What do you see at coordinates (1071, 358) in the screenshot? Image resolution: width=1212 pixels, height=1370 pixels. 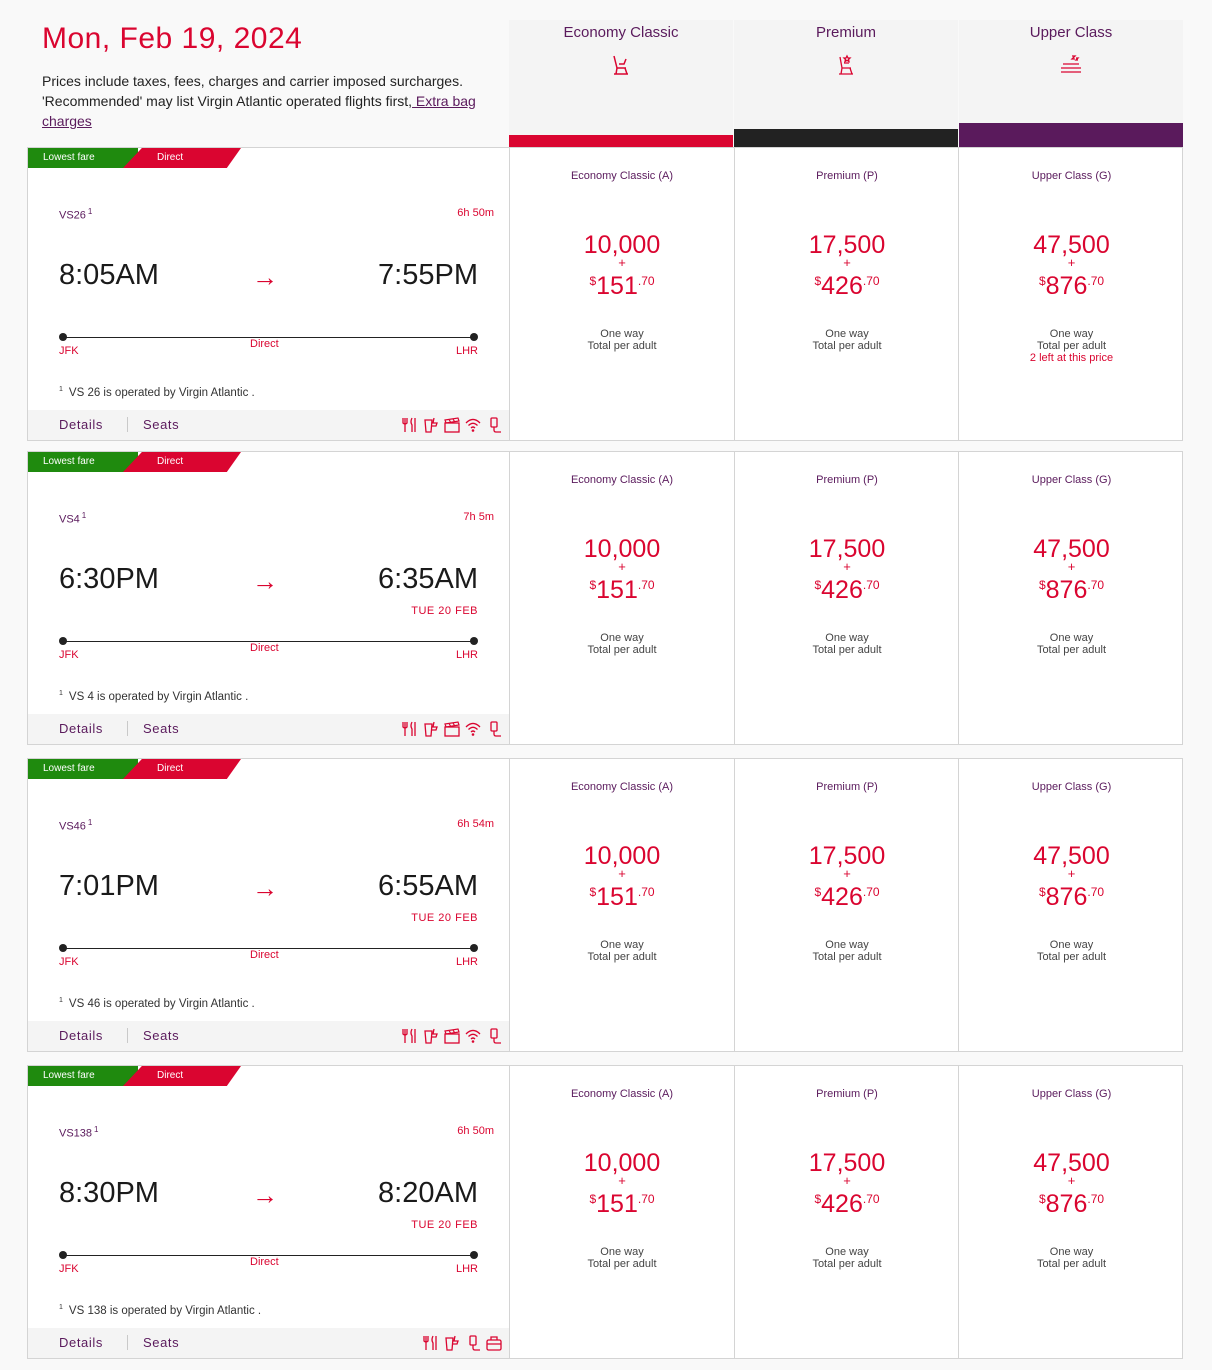 I see `seats-left-notice: 2 left at this price` at bounding box center [1071, 358].